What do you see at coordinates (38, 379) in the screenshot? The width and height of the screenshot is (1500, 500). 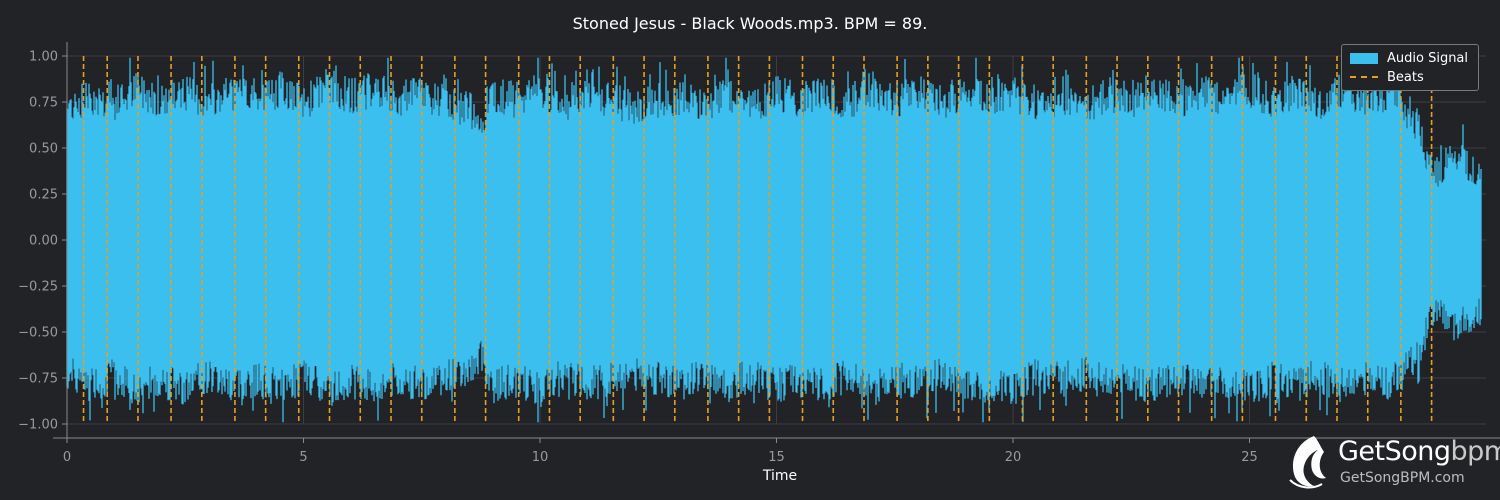 I see `y-tick-label: −0.75` at bounding box center [38, 379].